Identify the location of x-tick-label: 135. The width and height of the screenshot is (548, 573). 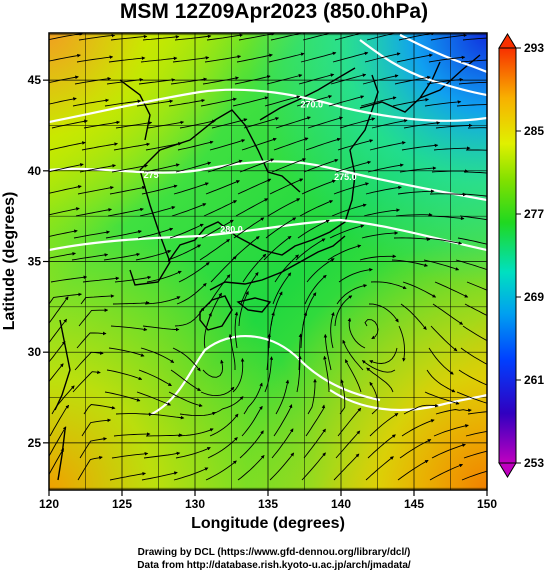
(268, 504).